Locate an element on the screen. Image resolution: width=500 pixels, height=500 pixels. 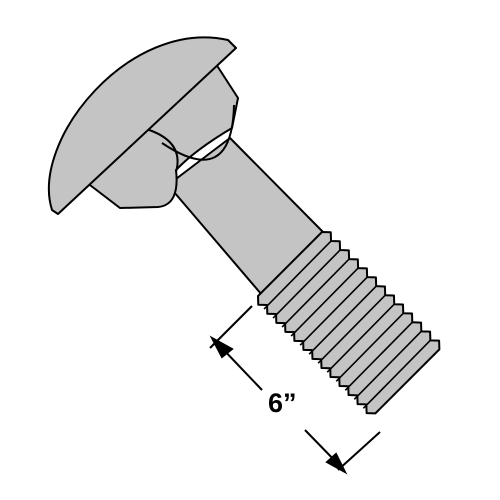
bolt-domed-head is located at coordinates (142, 125).